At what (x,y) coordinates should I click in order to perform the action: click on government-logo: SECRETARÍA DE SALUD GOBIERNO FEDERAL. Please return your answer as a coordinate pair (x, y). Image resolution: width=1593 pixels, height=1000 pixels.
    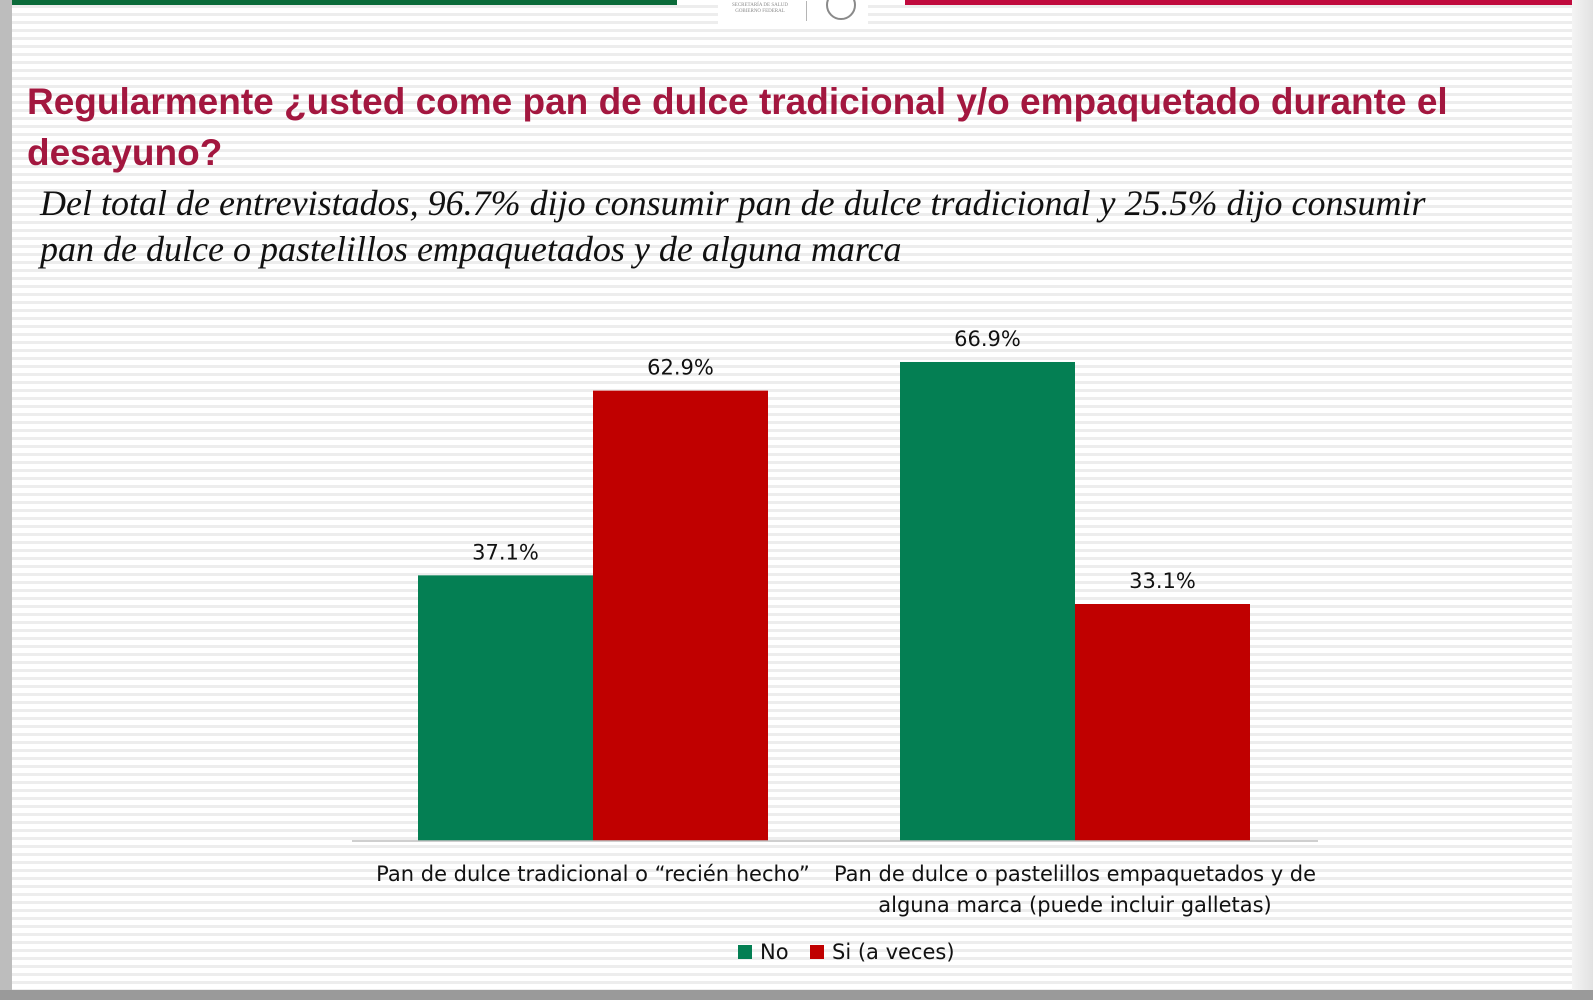
    Looking at the image, I should click on (793, 12).